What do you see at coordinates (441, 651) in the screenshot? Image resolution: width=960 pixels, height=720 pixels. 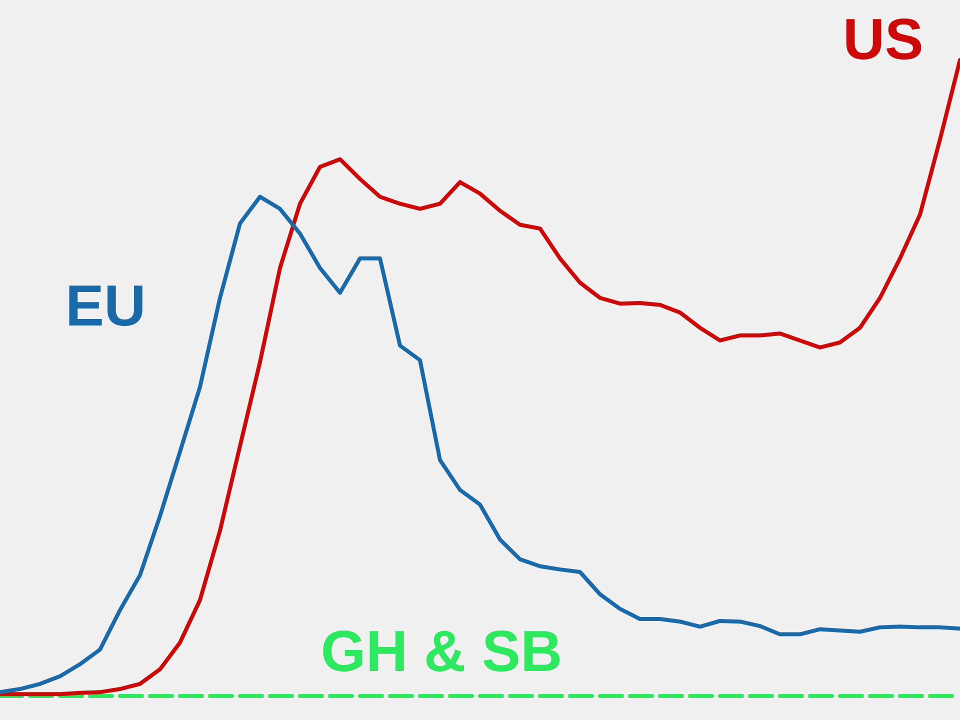 I see `series-label: GH & SB` at bounding box center [441, 651].